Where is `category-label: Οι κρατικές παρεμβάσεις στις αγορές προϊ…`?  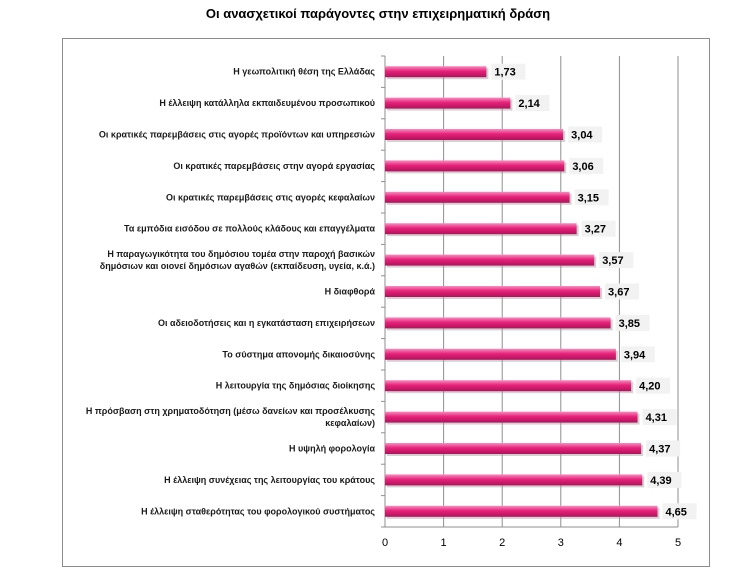
category-label: Οι κρατικές παρεμβάσεις στις αγορές προϊ… is located at coordinates (237, 135).